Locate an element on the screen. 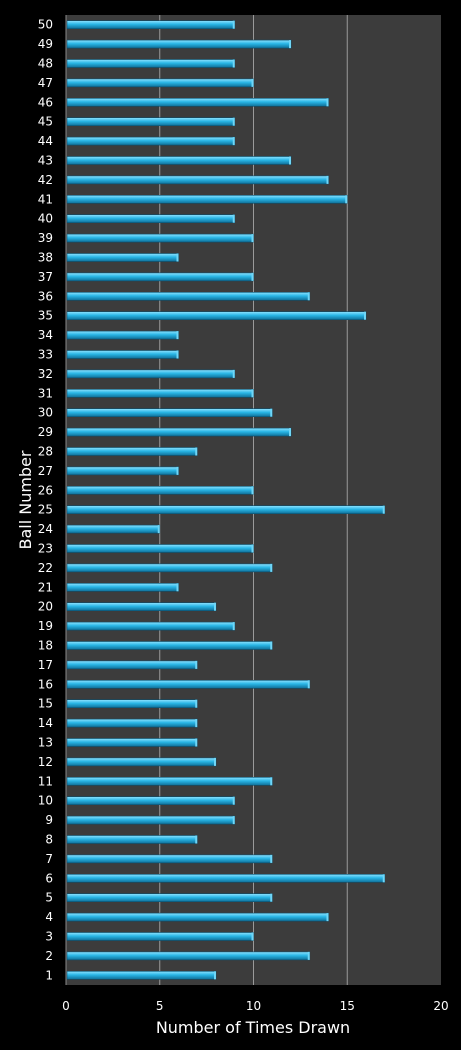  y-tick-label: 45 is located at coordinates (45, 122).